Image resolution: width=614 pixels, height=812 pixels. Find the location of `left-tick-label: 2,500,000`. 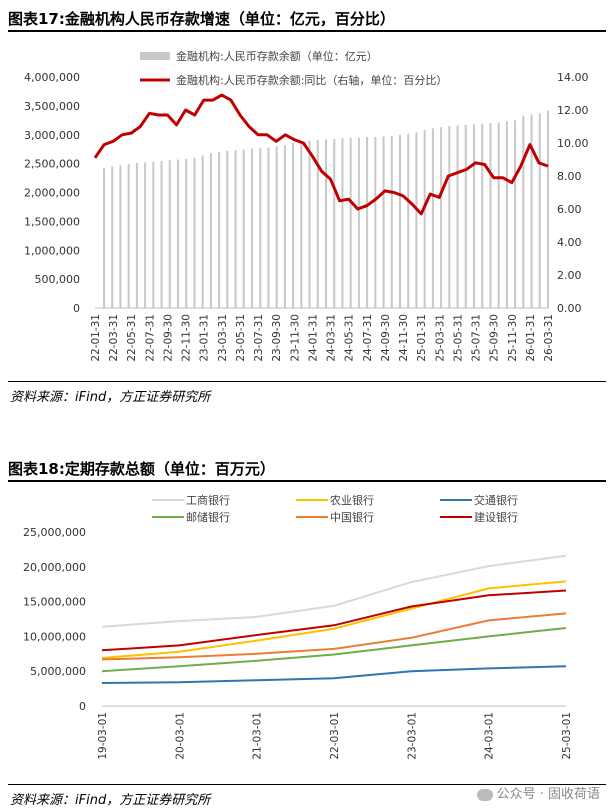

left-tick-label: 2,500,000 is located at coordinates (52, 164).